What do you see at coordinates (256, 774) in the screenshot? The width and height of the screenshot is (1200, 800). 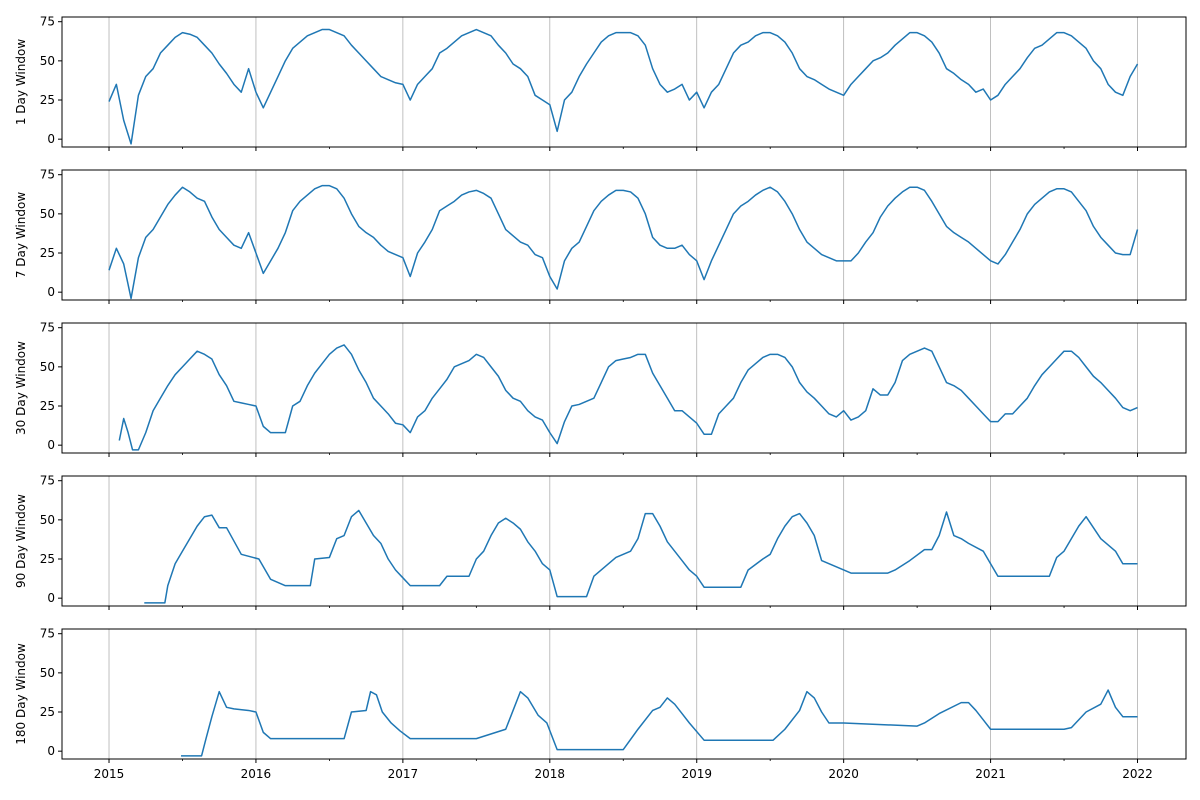 I see `x-tick-label: 2016` at bounding box center [256, 774].